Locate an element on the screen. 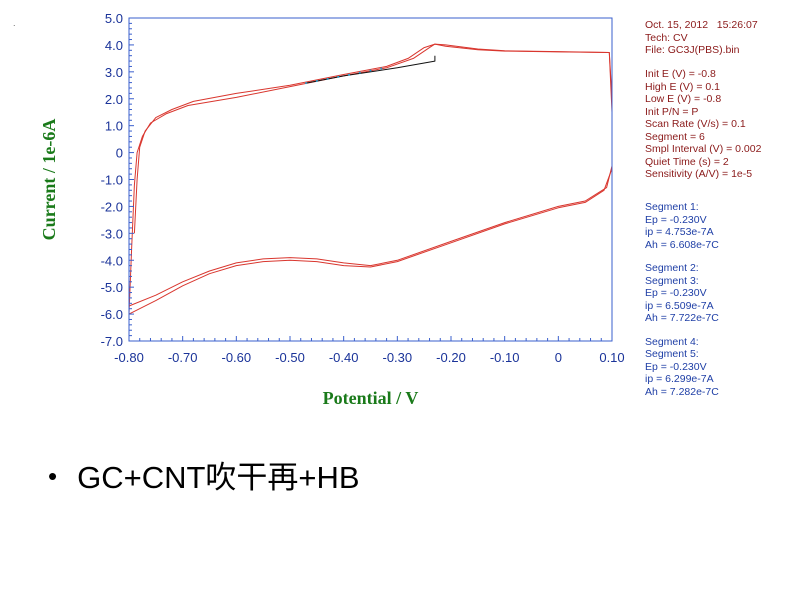 The width and height of the screenshot is (800, 606). segment-line: Ah = 7.722e-7C is located at coordinates (682, 318).